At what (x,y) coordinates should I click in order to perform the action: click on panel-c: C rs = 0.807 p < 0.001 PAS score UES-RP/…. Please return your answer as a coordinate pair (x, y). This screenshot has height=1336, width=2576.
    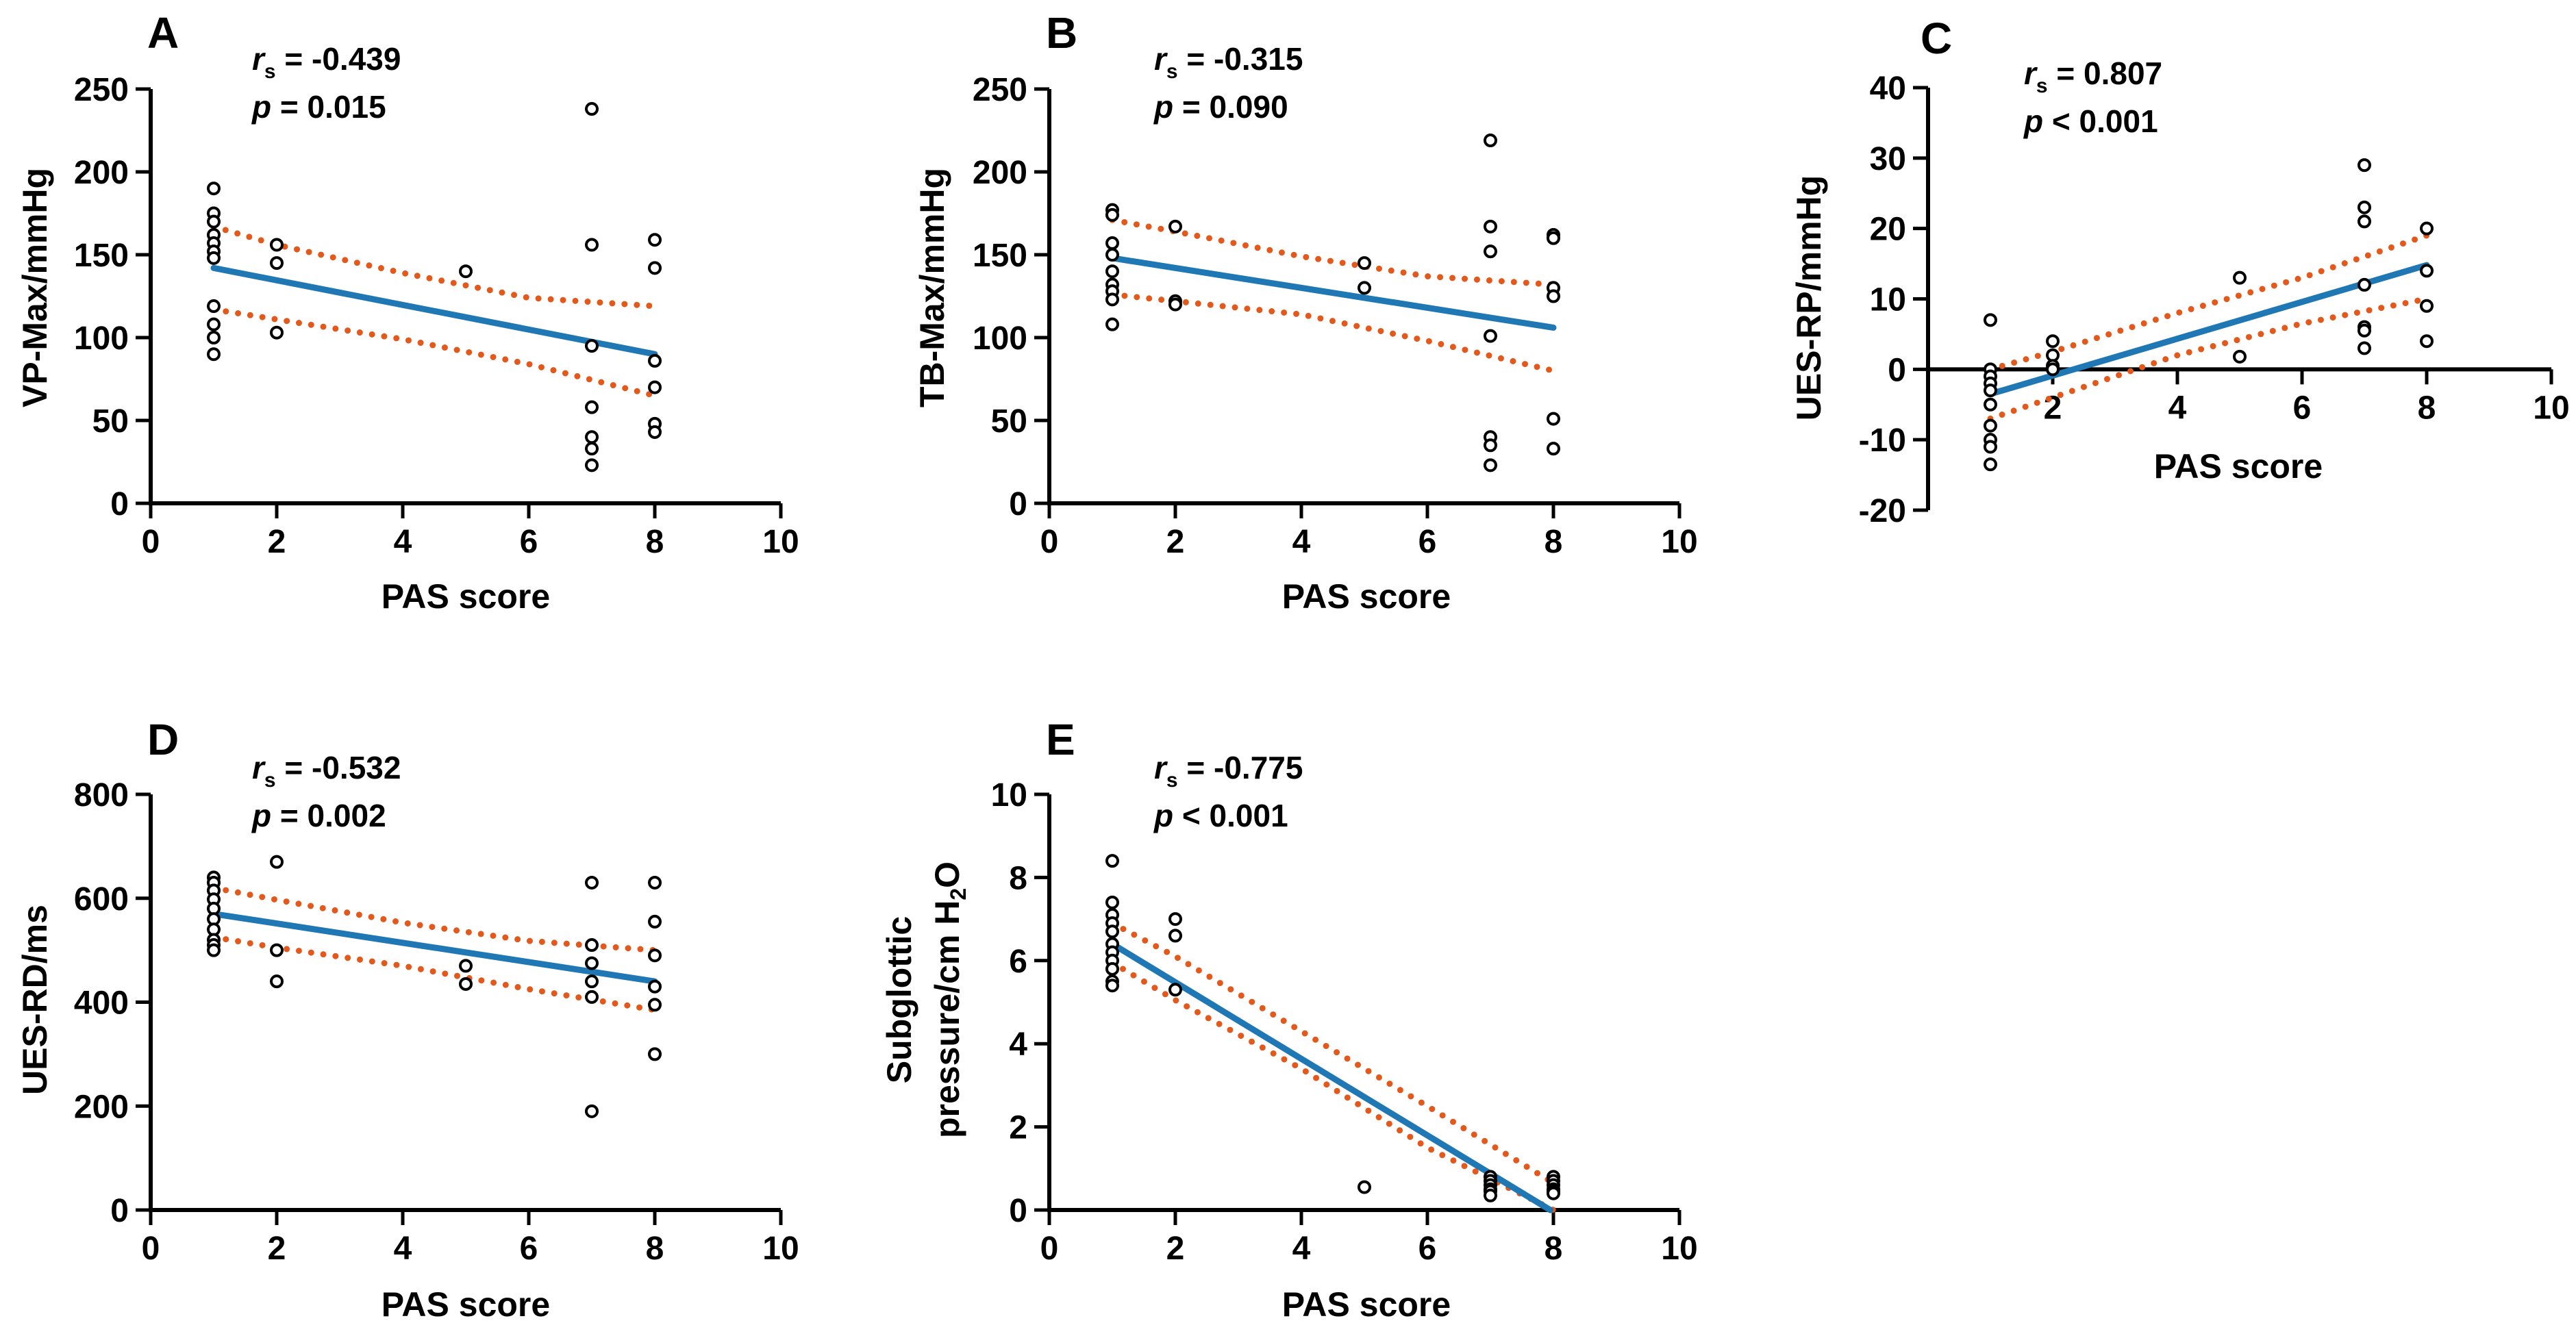
    Looking at the image, I should click on (2180, 271).